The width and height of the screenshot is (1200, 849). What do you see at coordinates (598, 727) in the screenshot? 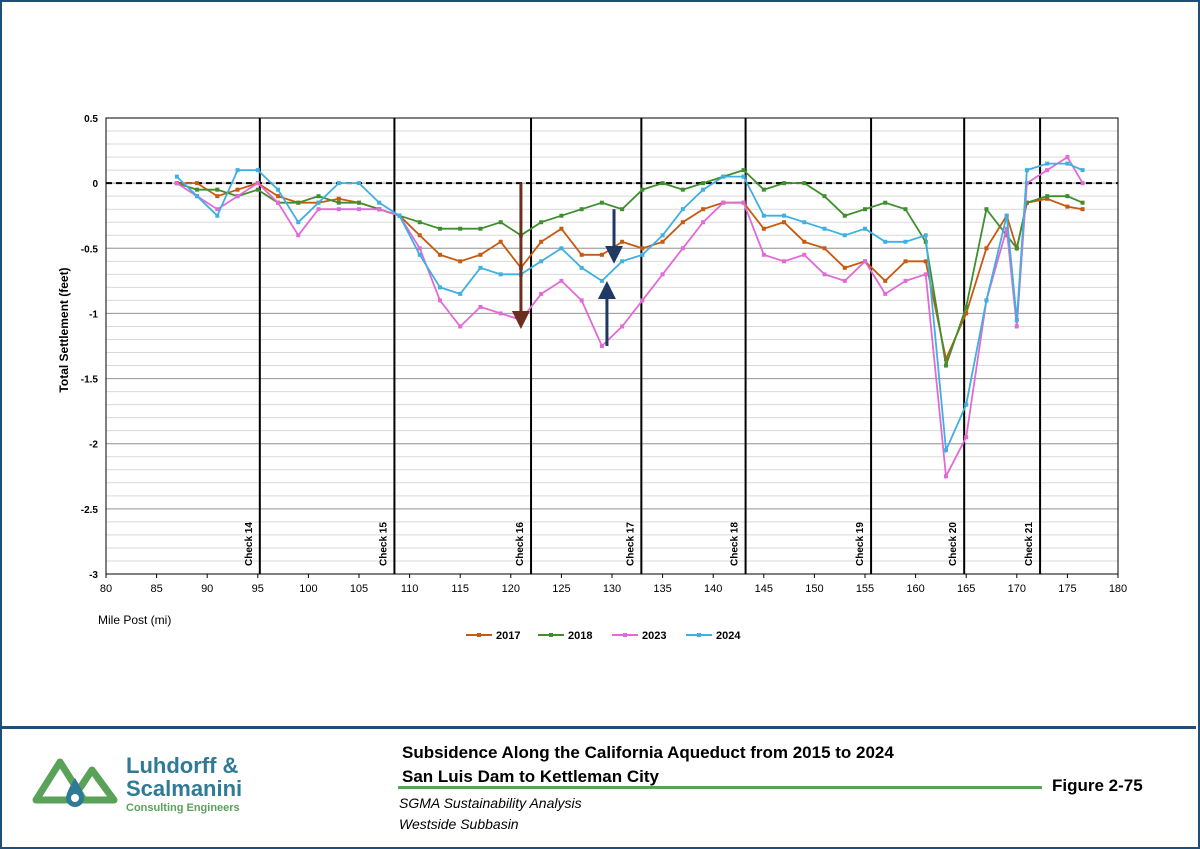
I see `footer-separator` at bounding box center [598, 727].